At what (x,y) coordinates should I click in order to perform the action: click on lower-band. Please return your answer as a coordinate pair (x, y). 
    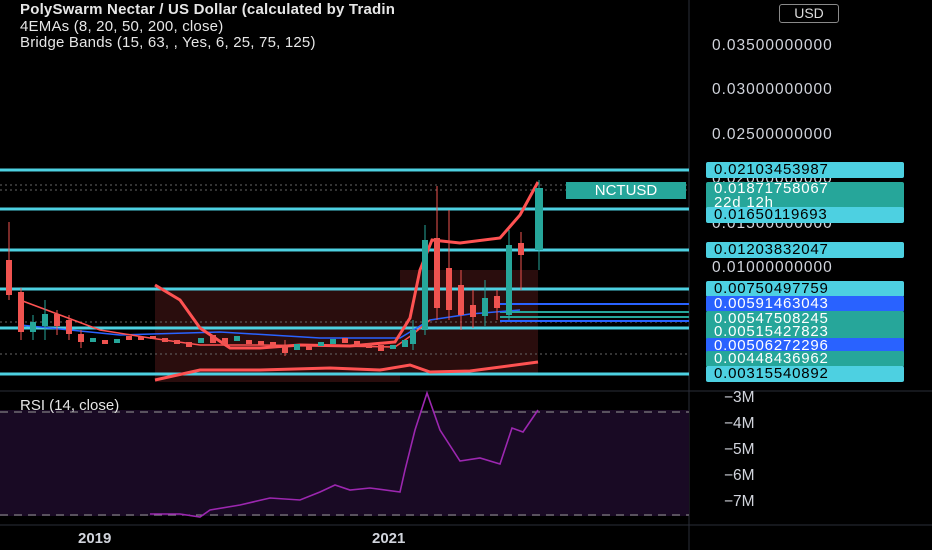
    Looking at the image, I should click on (346, 371).